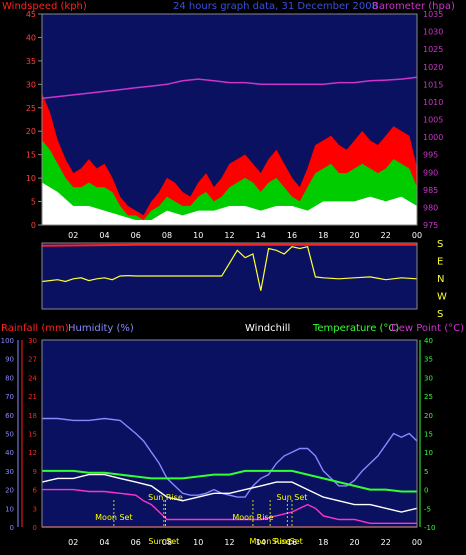 The height and width of the screenshot is (555, 466). Describe the element at coordinates (426, 472) in the screenshot. I see `temperature-tick-label: 5` at that location.